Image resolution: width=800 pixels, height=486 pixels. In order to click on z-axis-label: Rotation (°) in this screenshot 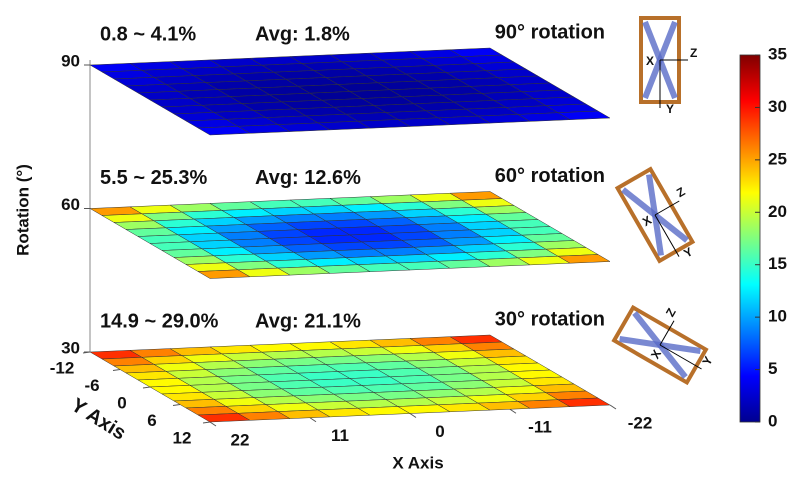, I will do `click(22, 210)`.